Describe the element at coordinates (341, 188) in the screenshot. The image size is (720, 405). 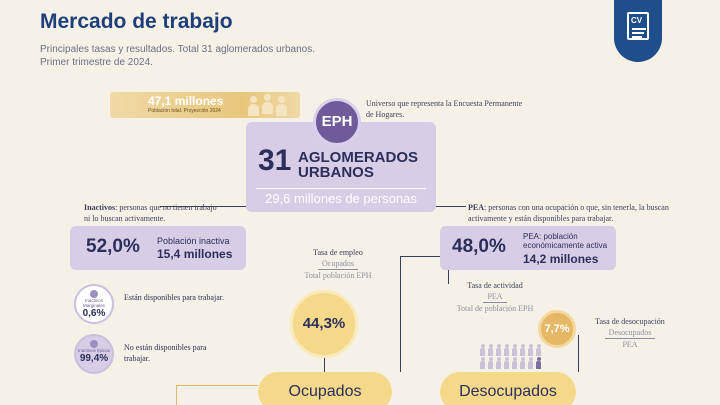
I see `divider` at that location.